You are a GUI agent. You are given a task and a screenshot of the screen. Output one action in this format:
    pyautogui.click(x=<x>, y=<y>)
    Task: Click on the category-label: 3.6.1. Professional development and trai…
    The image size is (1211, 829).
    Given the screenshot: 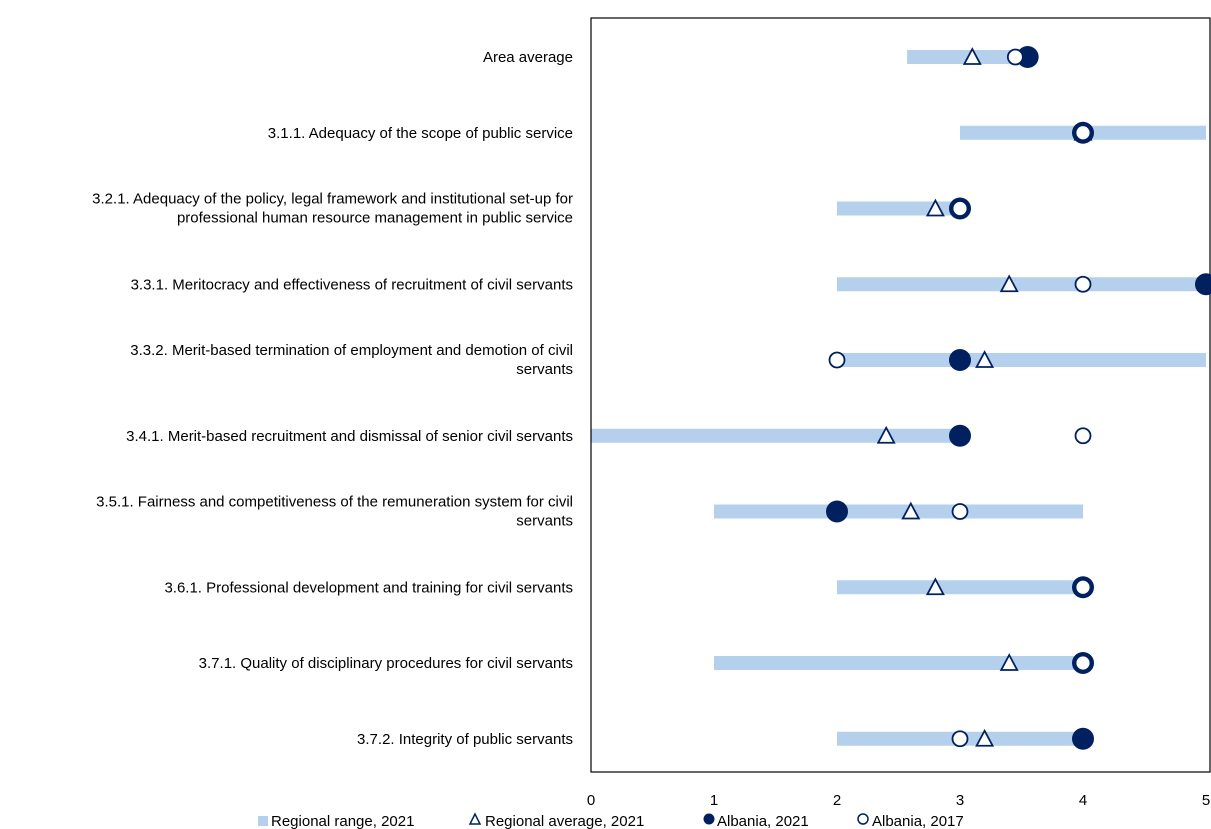 What is the action you would take?
    pyautogui.click(x=368, y=587)
    